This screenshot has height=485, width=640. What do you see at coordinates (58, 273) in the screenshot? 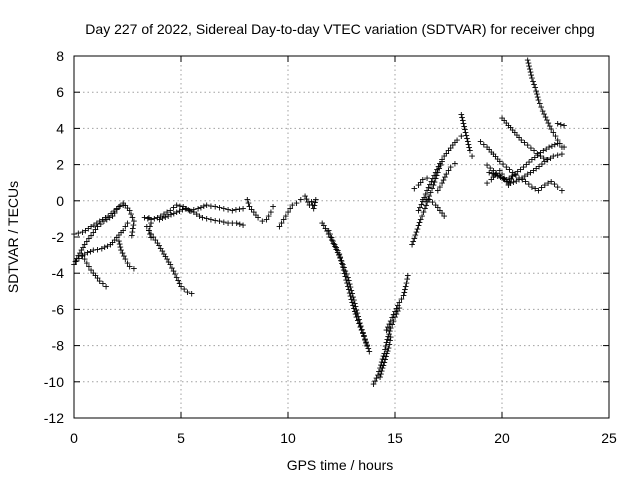
I see `y-tick-label: -4` at bounding box center [58, 273].